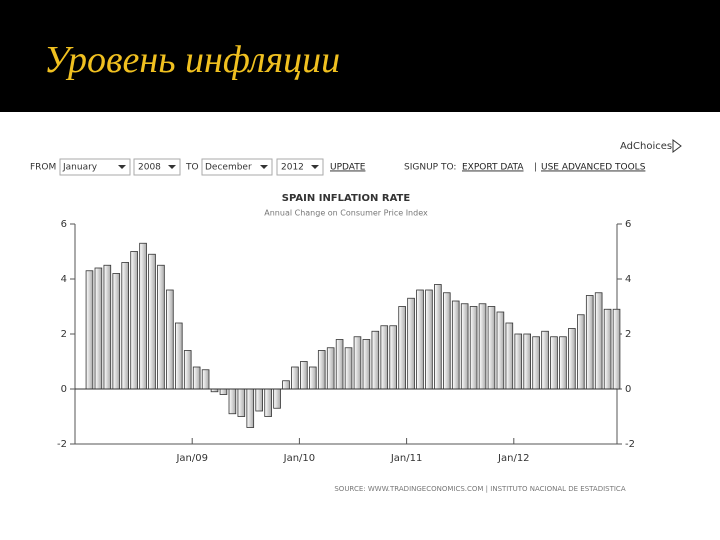 The height and width of the screenshot is (540, 720). I want to click on adchoices-icon, so click(677, 146).